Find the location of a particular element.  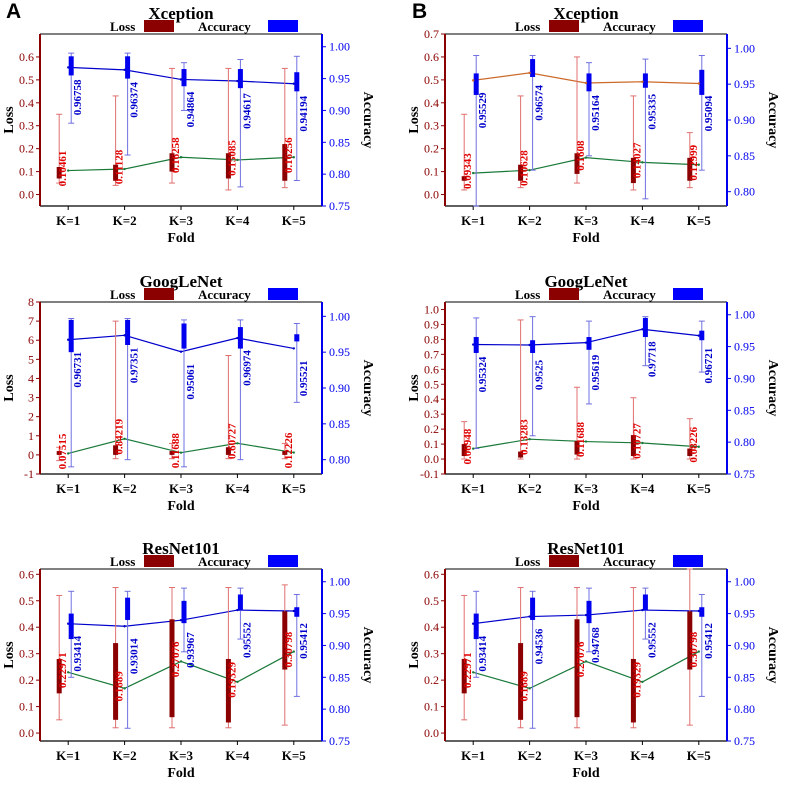

accuracy-trend-line is located at coordinates (181, 343).